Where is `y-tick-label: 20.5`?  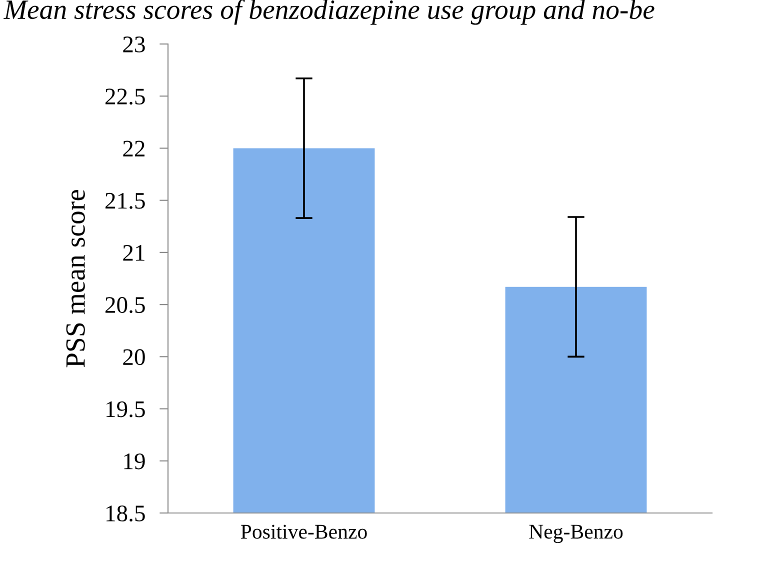 y-tick-label: 20.5 is located at coordinates (125, 305).